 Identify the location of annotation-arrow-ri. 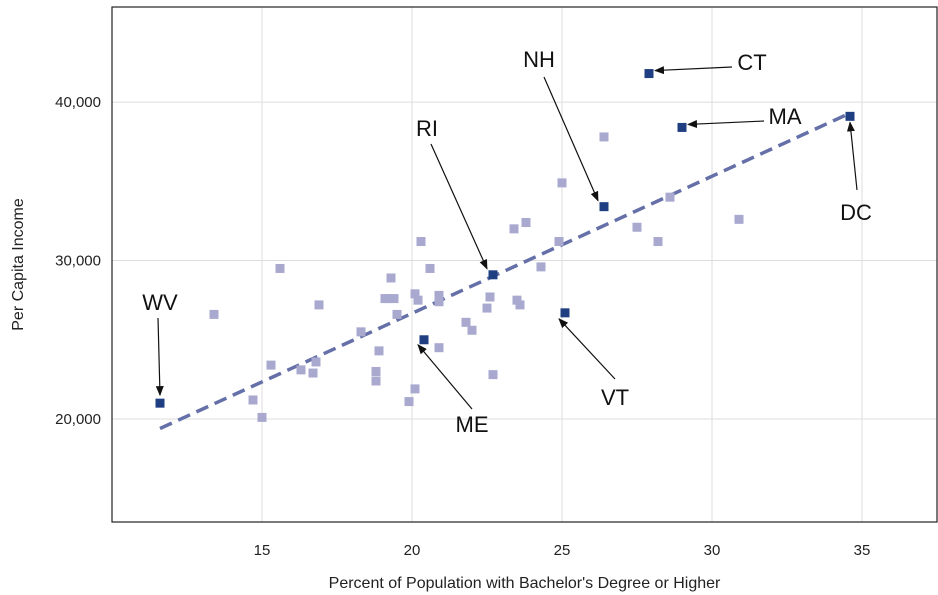
(459, 206).